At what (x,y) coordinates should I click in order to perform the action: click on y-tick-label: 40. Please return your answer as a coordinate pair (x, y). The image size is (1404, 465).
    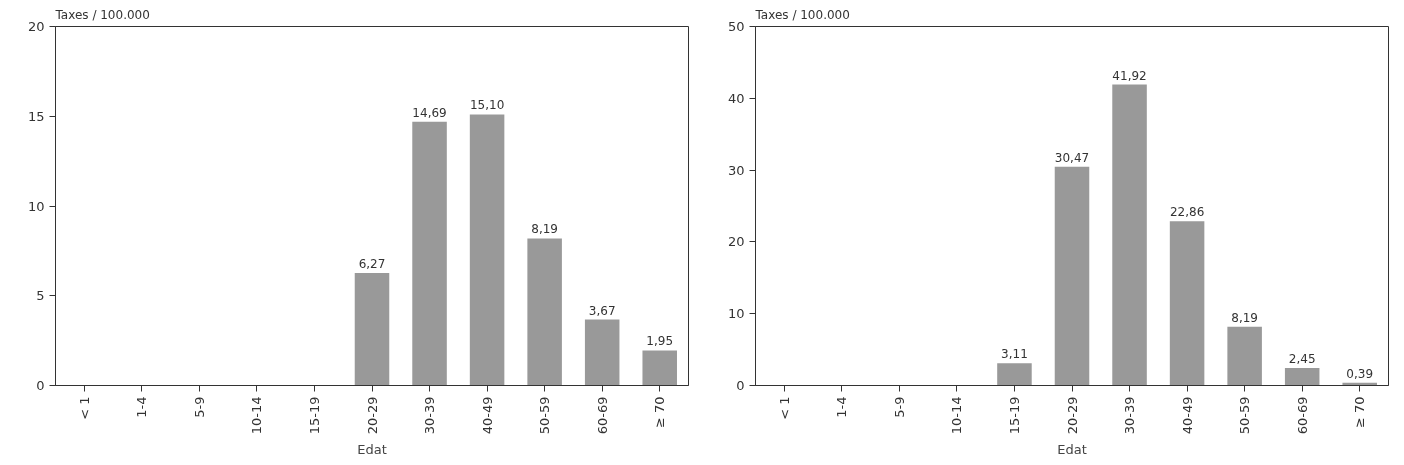
    Looking at the image, I should click on (736, 98).